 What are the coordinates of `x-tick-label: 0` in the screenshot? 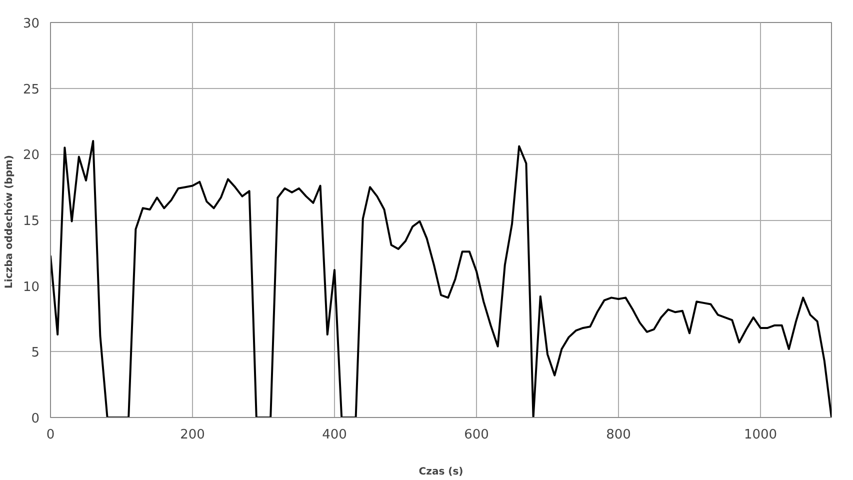 It's located at (50, 435).